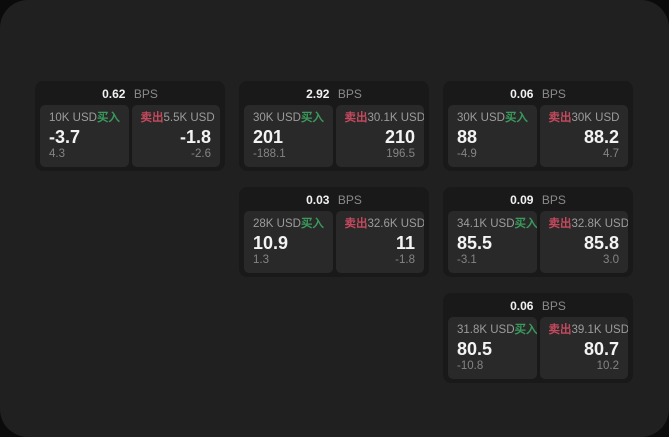  Describe the element at coordinates (84, 136) in the screenshot. I see `buy-panel: 10K USD 买入 -3.7 4.3` at that location.